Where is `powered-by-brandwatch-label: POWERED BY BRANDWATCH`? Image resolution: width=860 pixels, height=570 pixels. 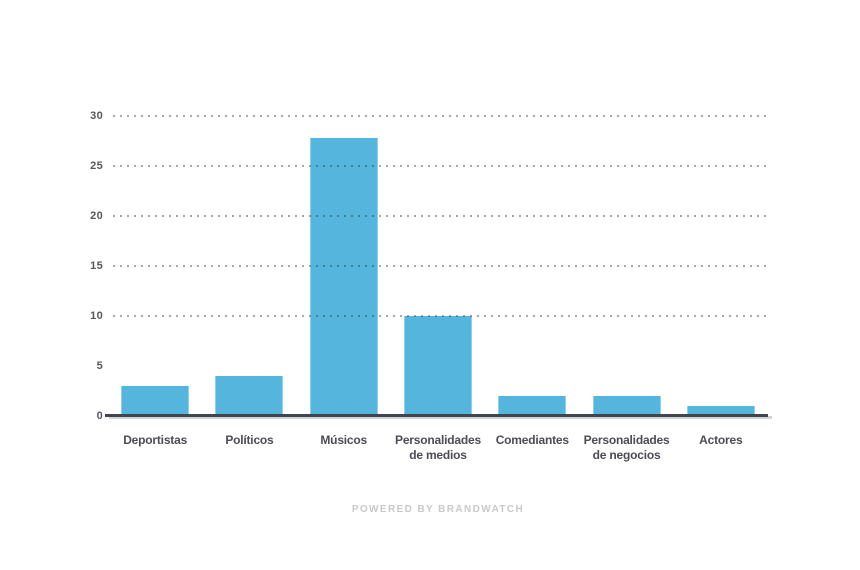
powered-by-brandwatch-label: POWERED BY BRANDWATCH is located at coordinates (438, 509).